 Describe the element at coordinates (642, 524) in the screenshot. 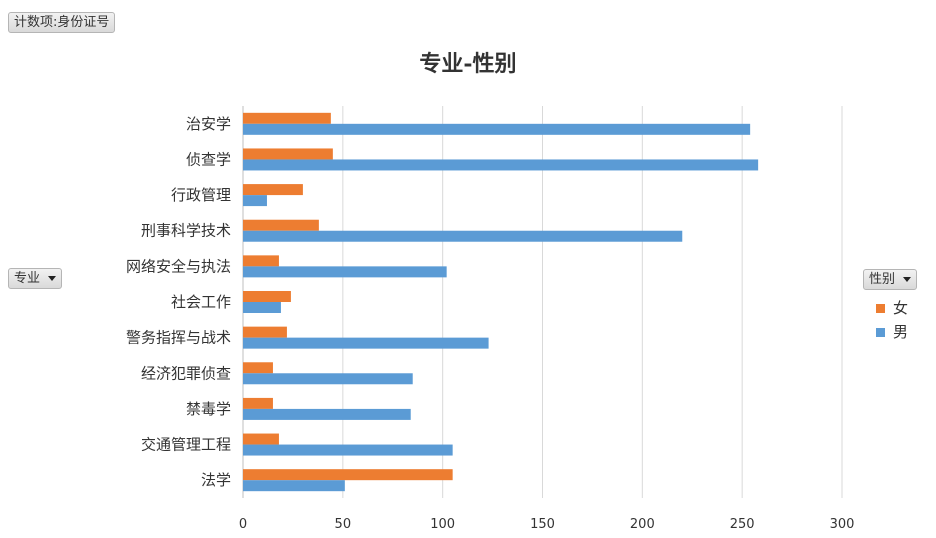

I see `x-tick-label: 200` at that location.